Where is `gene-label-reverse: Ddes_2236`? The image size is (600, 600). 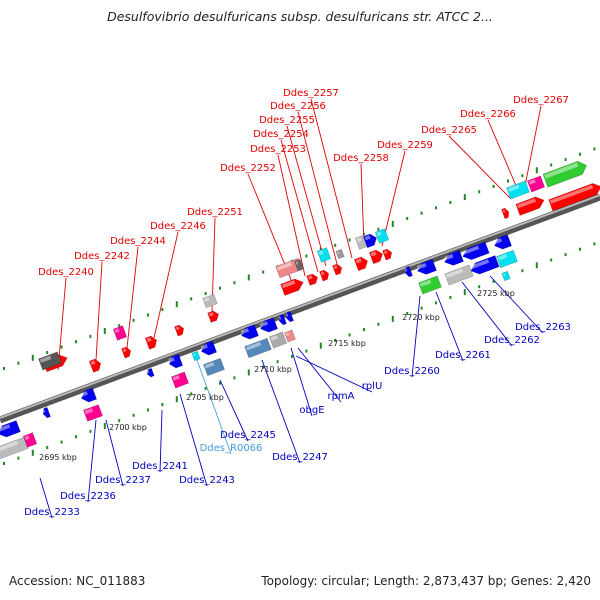 gene-label-reverse: Ddes_2236 is located at coordinates (88, 496).